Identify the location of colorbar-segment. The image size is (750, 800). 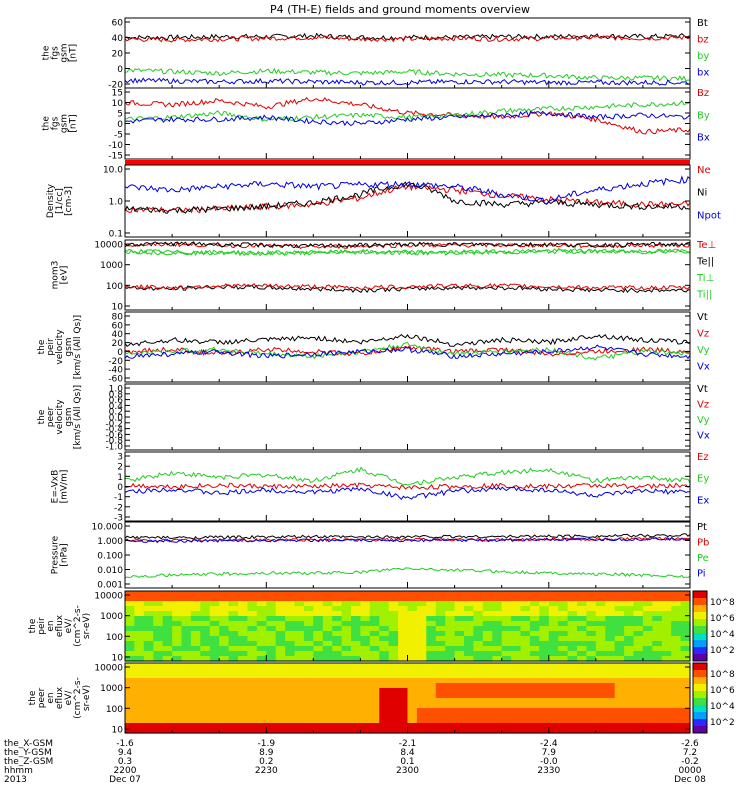
(700, 716).